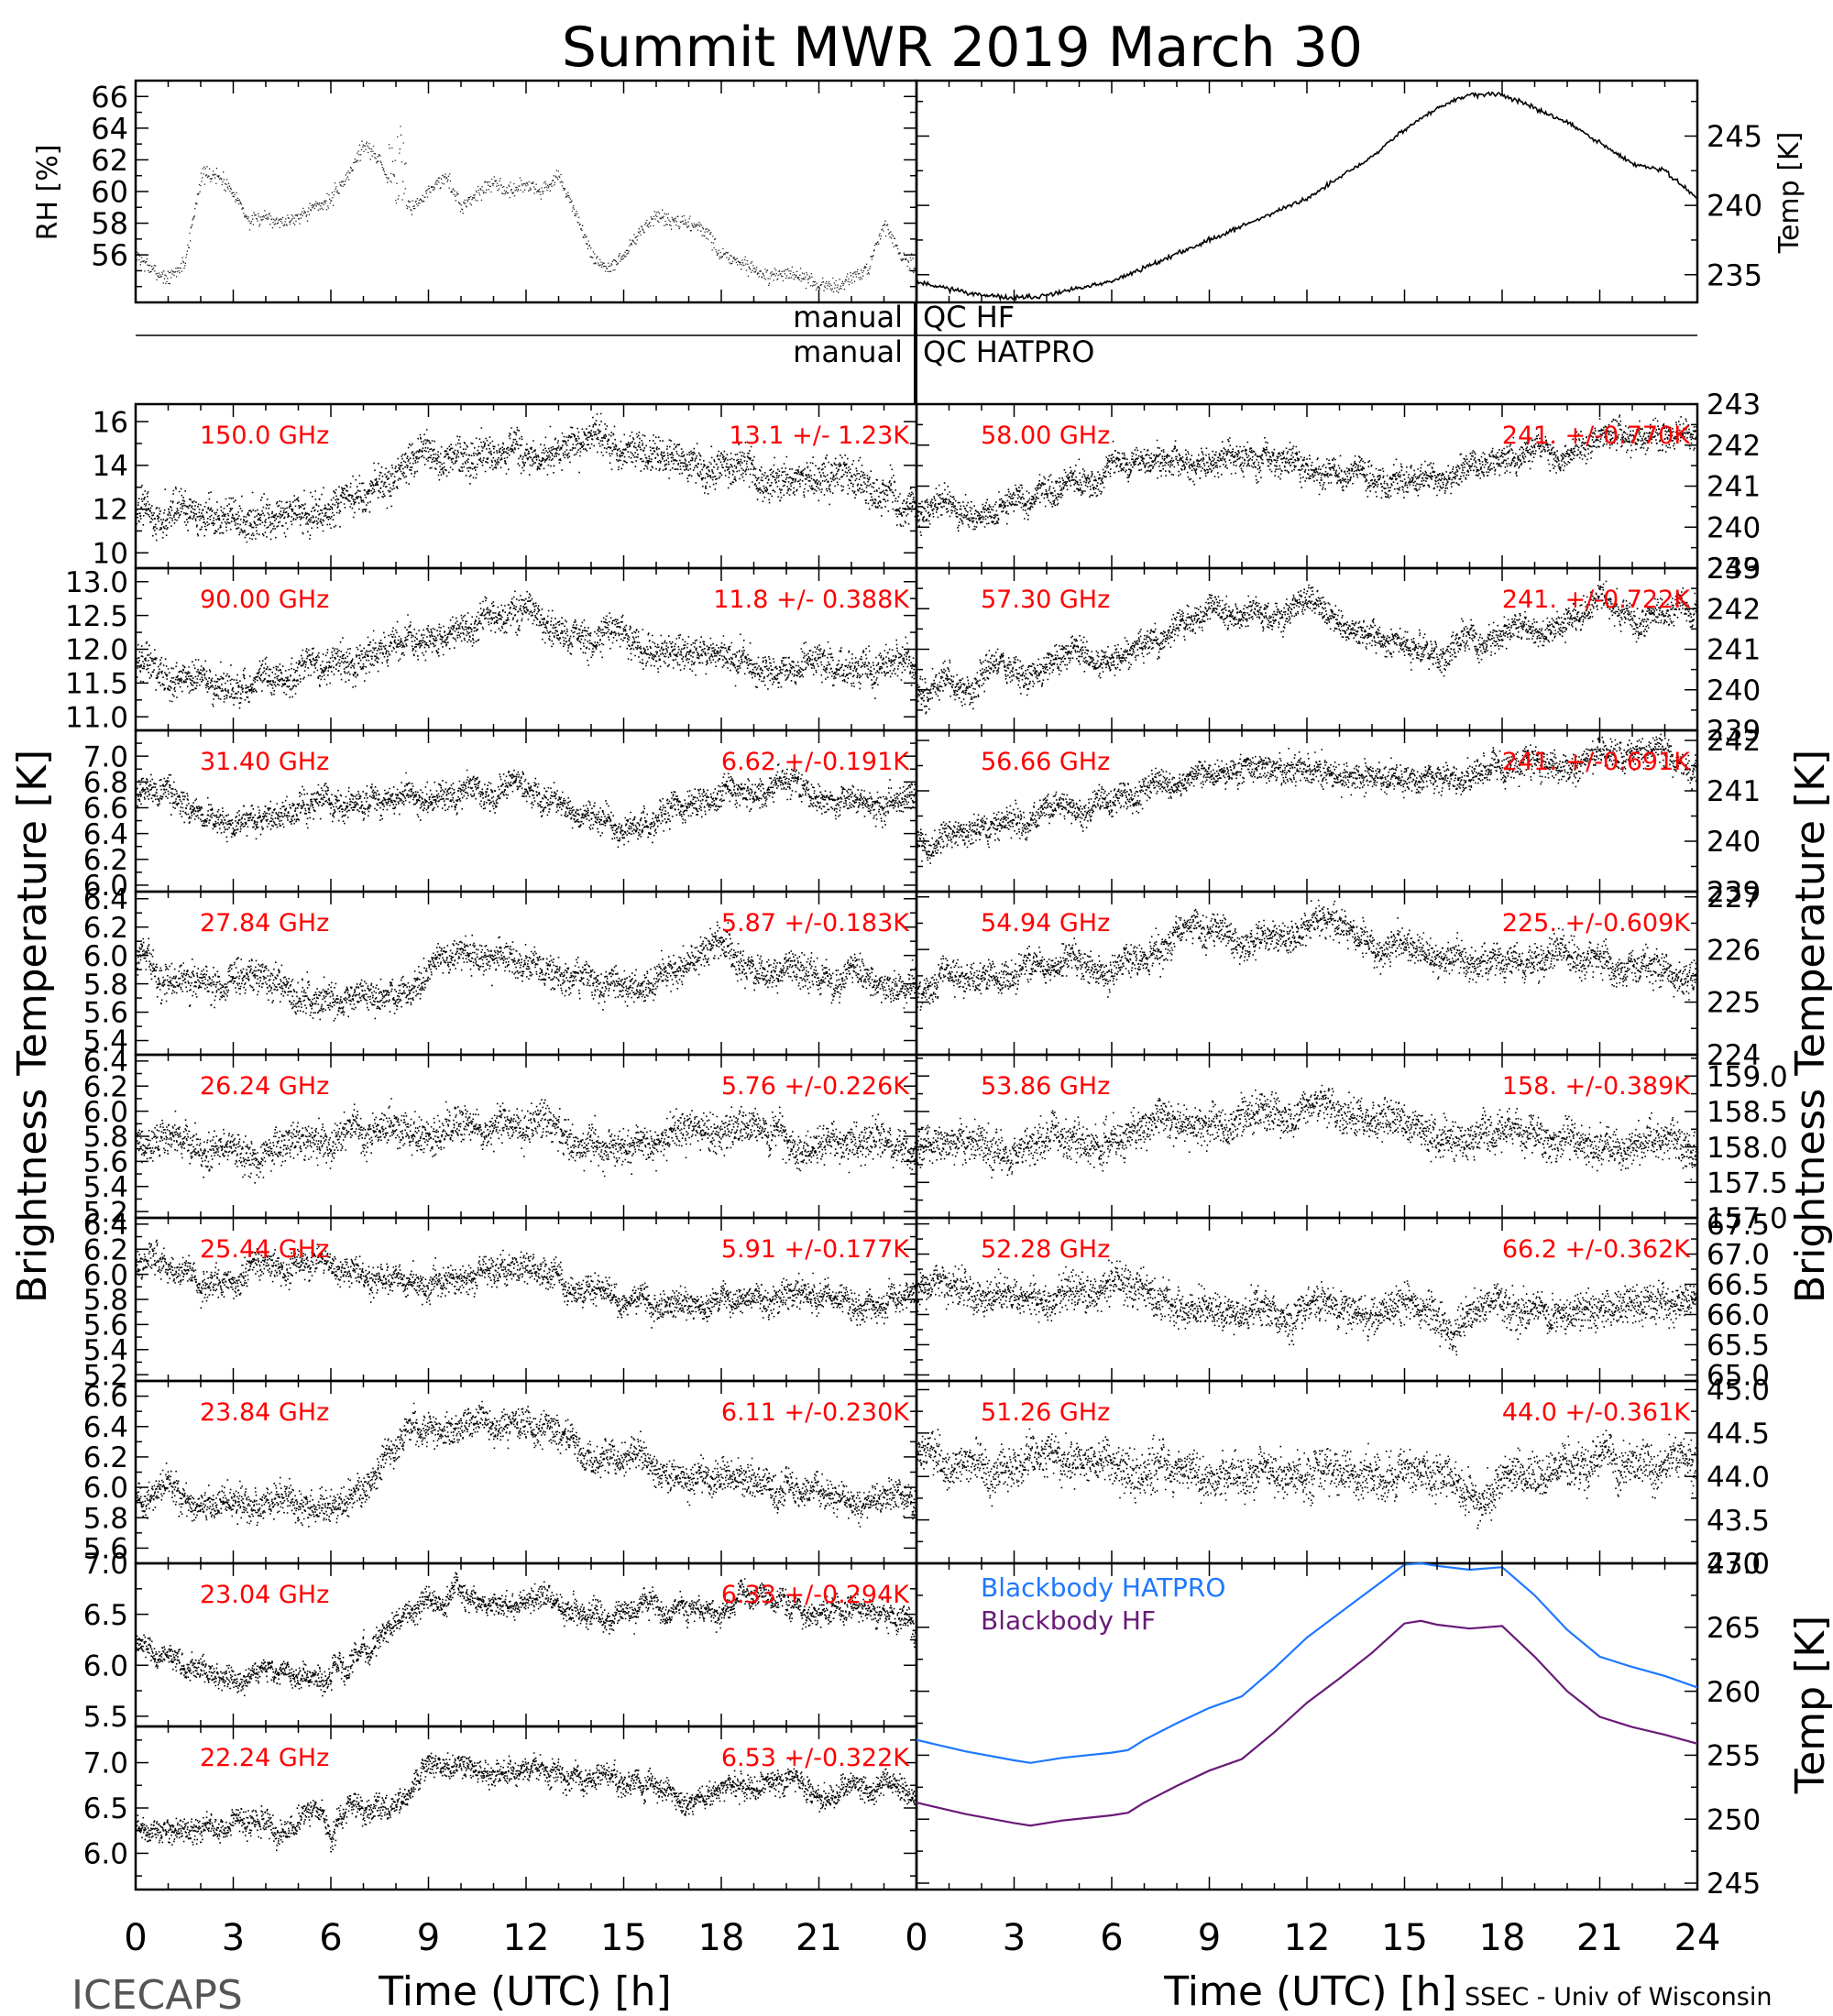 The image size is (1833, 2016). Describe the element at coordinates (1045, 762) in the screenshot. I see `freq-label: 56.66 GHz` at that location.